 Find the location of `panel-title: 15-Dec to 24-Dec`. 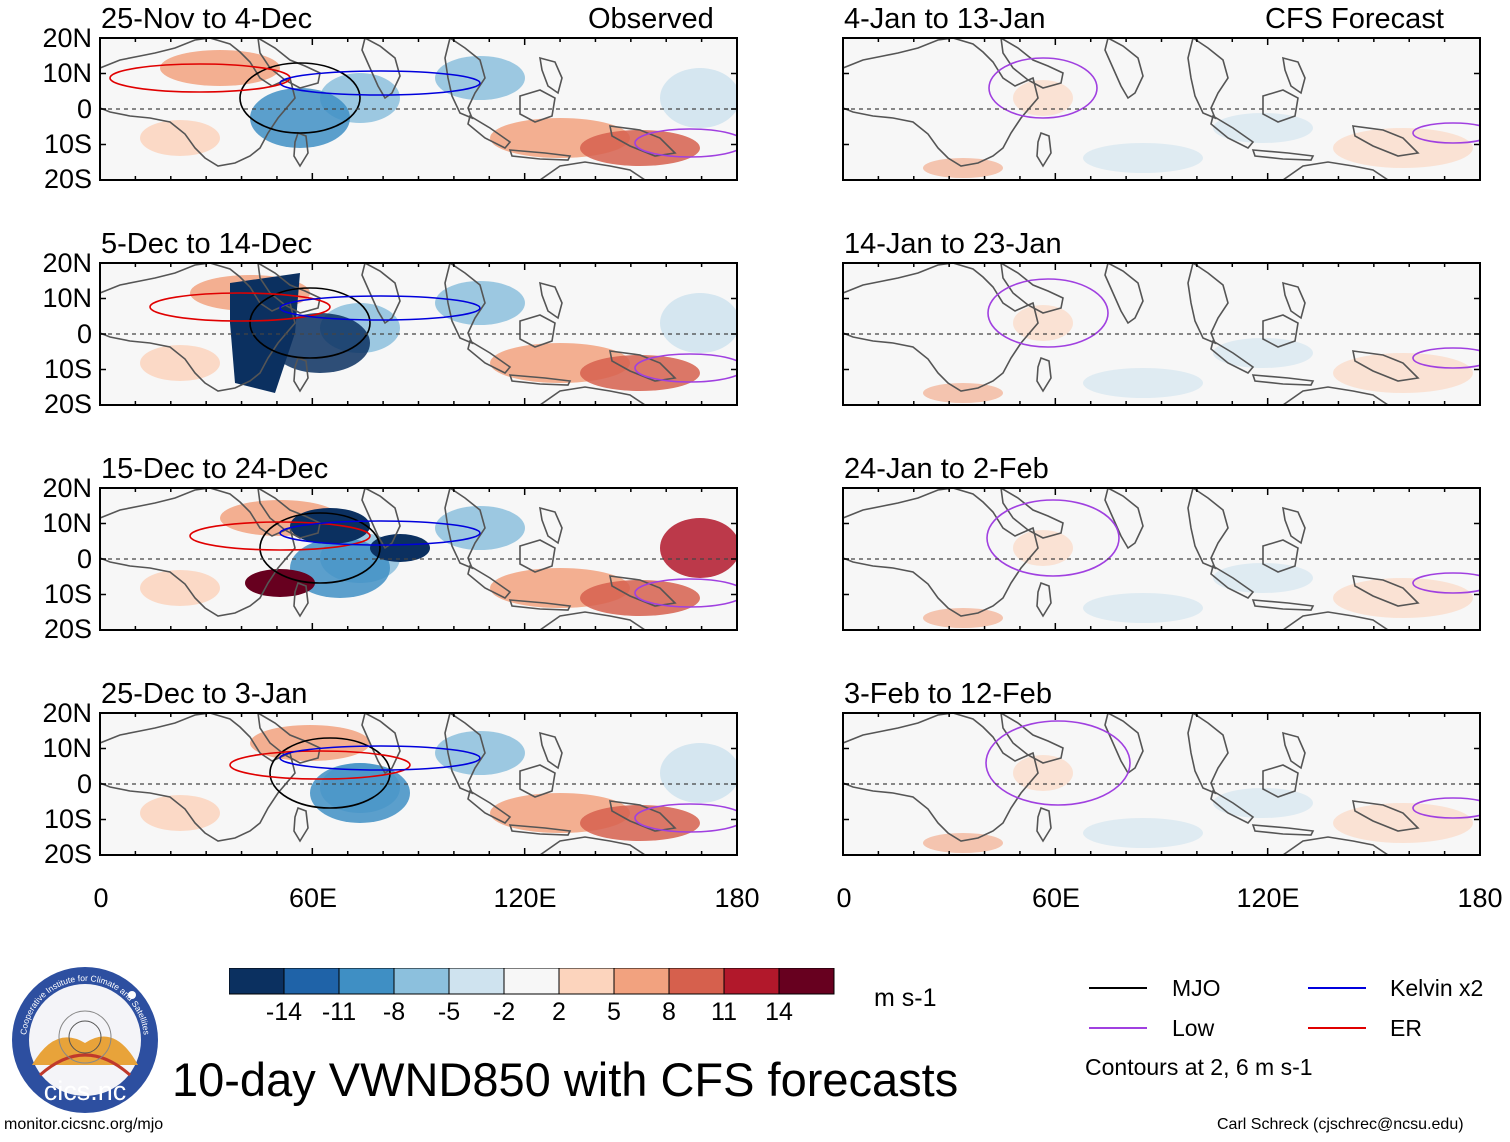

panel-title: 15-Dec to 24-Dec is located at coordinates (215, 469).